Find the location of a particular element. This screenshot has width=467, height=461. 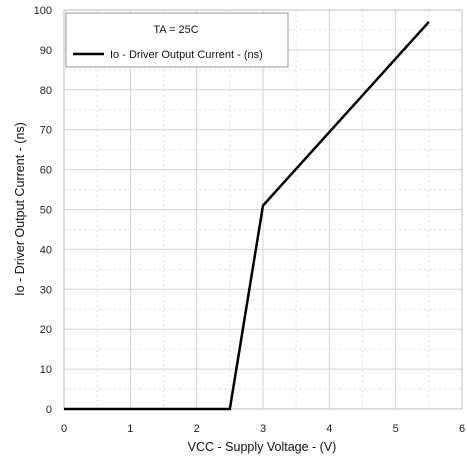

y-tick-label: 20 is located at coordinates (46, 330).